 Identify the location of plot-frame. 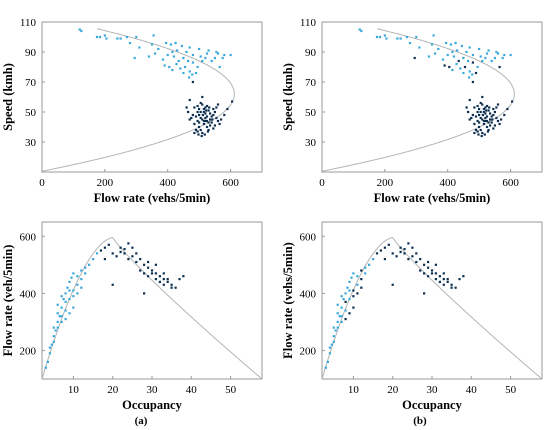
(432, 300).